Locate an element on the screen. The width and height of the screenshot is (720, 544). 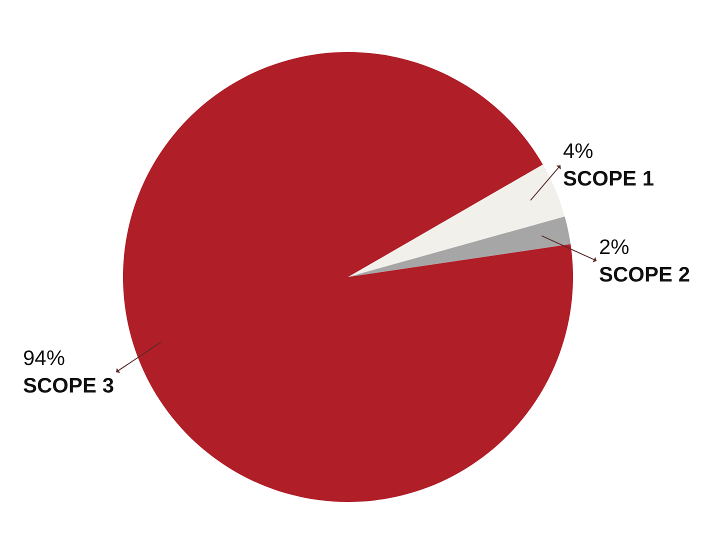
slice-label: SCOPE 2 is located at coordinates (644, 274).